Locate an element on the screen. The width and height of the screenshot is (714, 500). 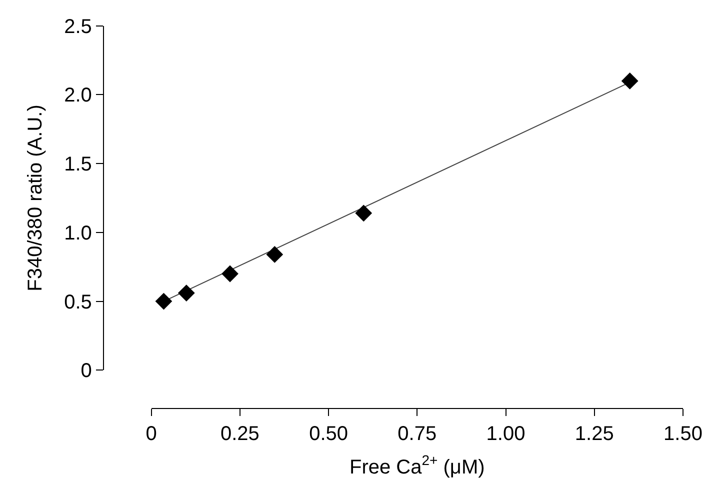
y-tick-label: 0.5 is located at coordinates (78, 302).